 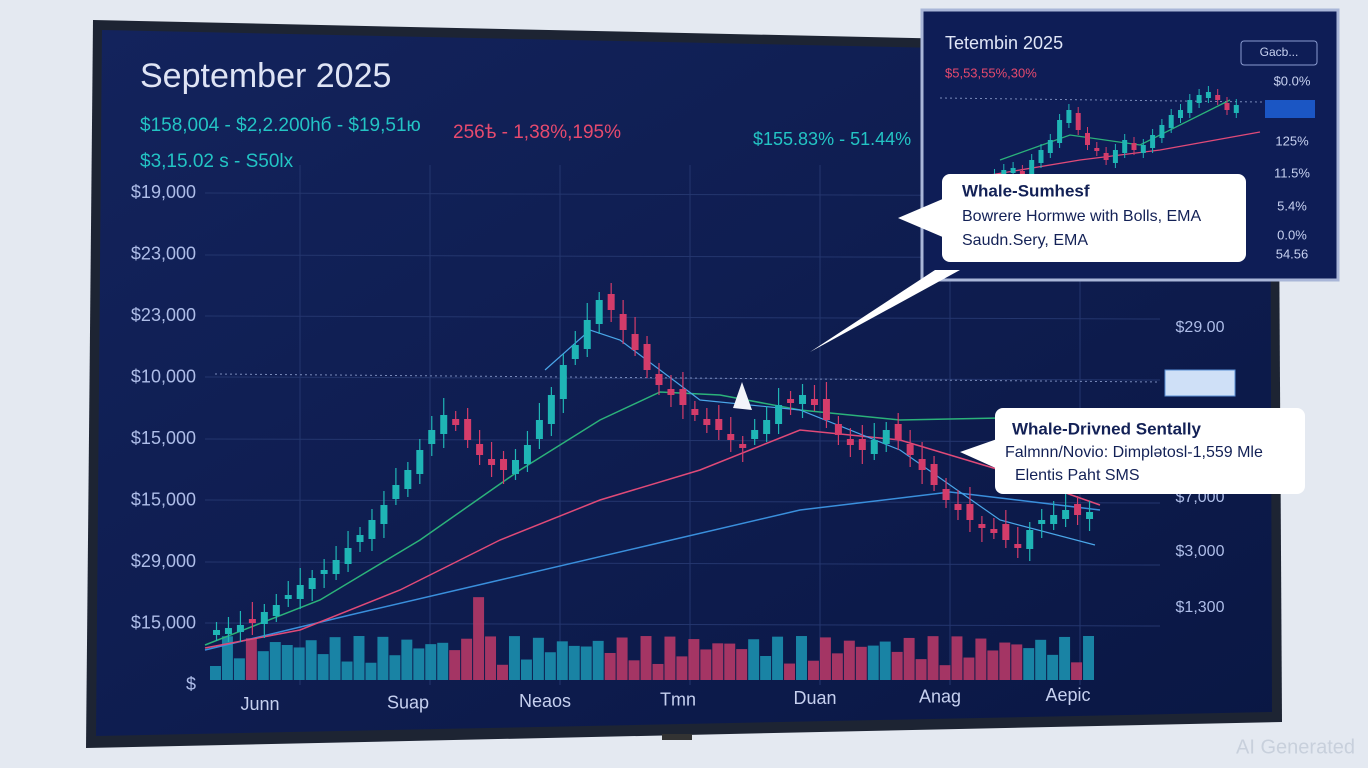 What do you see at coordinates (1094, 218) in the screenshot?
I see `callout1-box` at bounding box center [1094, 218].